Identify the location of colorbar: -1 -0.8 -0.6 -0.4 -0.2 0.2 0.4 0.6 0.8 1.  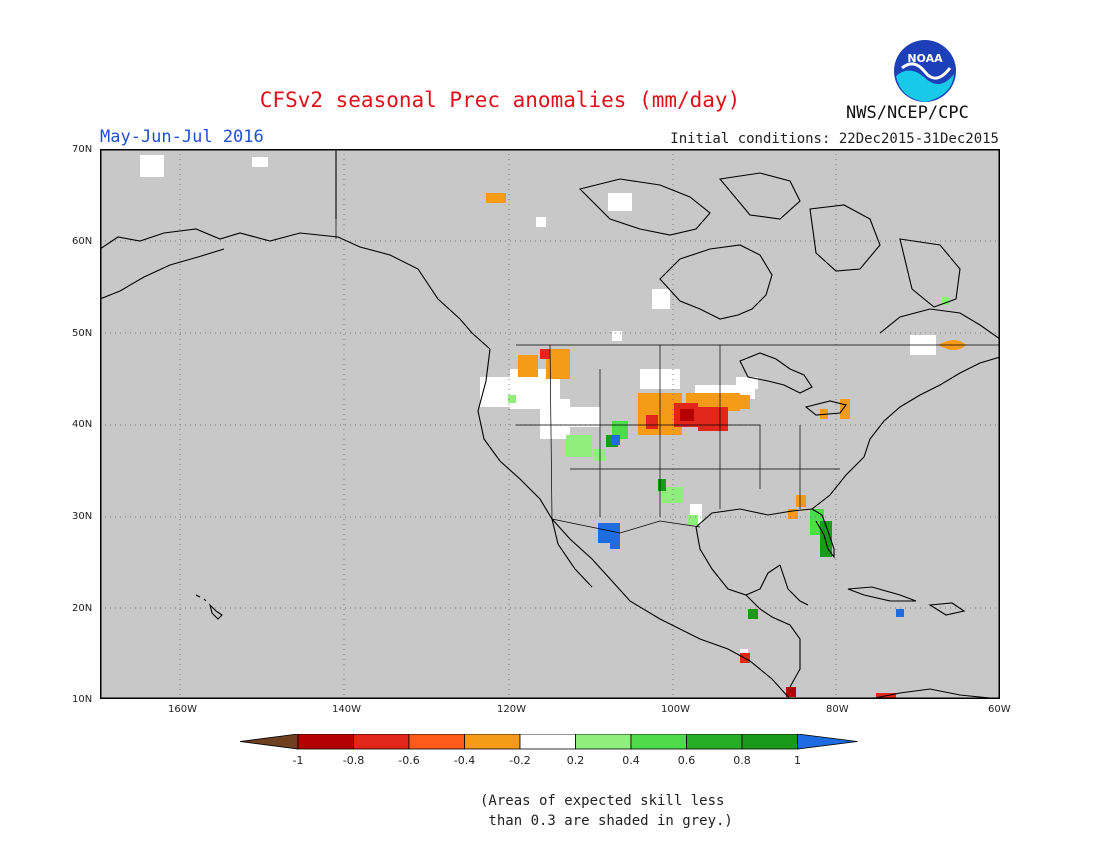
(549, 750).